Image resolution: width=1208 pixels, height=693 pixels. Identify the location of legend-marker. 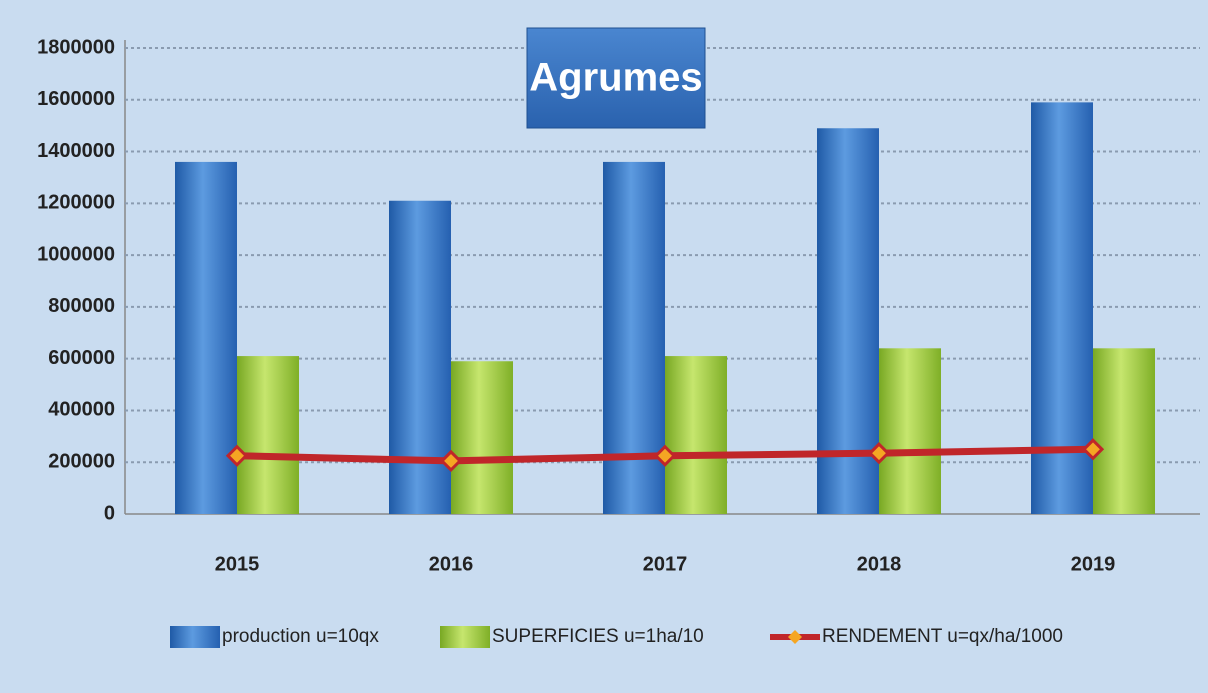
(795, 637).